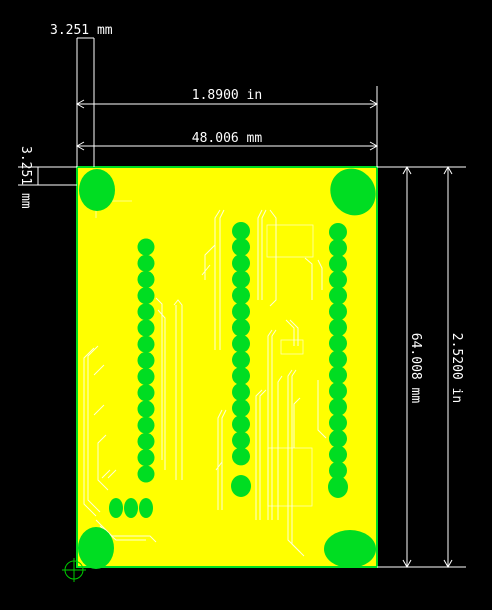 This screenshot has height=610, width=492. I want to click on mounting-hole-bottom-left, so click(96, 548).